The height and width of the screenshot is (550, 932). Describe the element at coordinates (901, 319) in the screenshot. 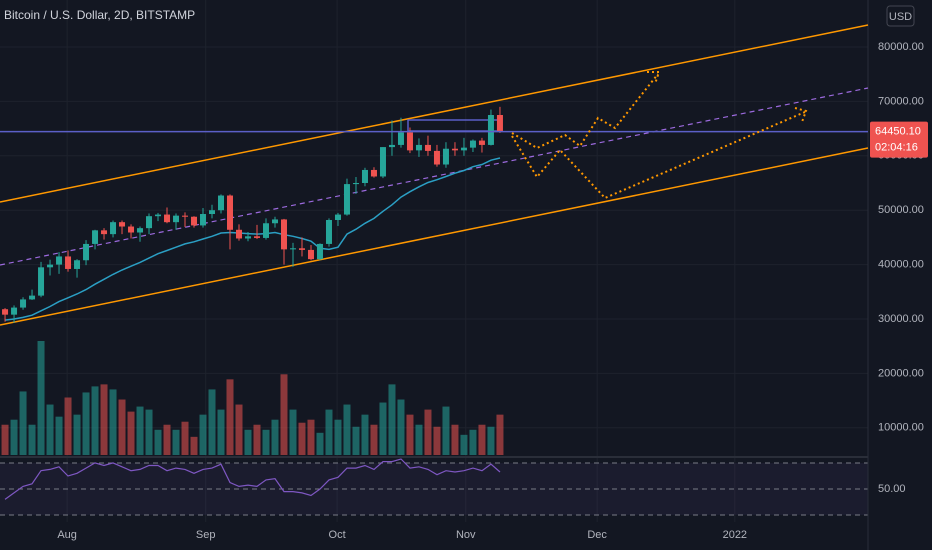

I see `y-tick-label: 30000.00` at that location.